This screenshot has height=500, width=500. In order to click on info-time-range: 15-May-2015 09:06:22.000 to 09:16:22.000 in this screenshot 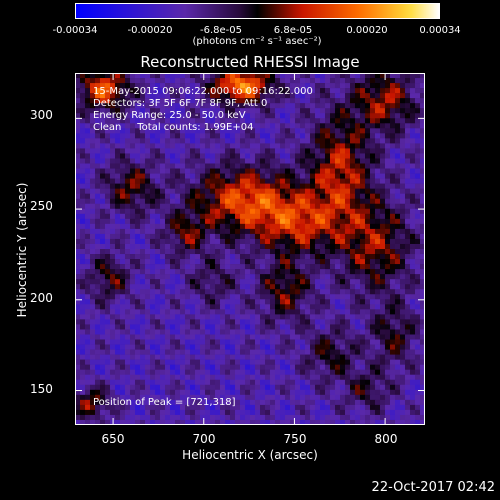, I will do `click(203, 91)`.